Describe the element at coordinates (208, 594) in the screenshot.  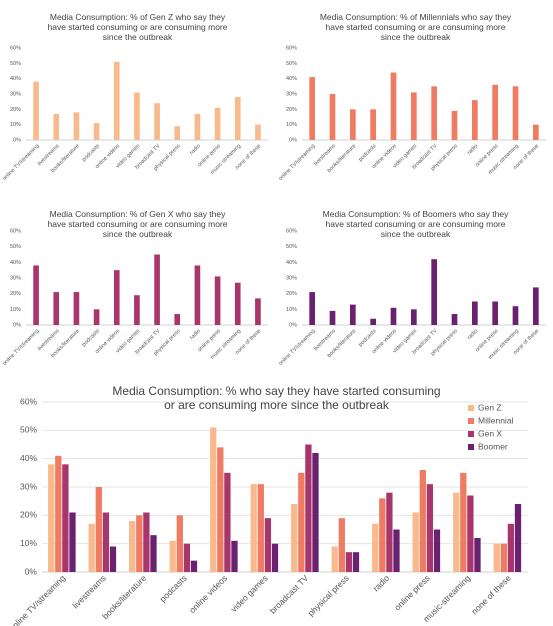
I see `x-tick-label: online videos` at that location.